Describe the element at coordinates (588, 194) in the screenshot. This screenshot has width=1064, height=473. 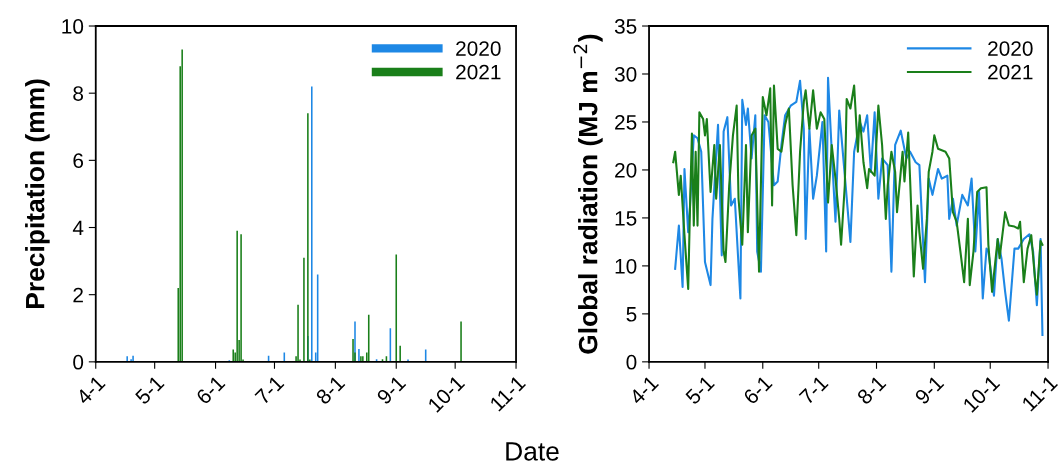
I see `y-axis-title: Global radiation (MJ m$^{−2}$)` at that location.